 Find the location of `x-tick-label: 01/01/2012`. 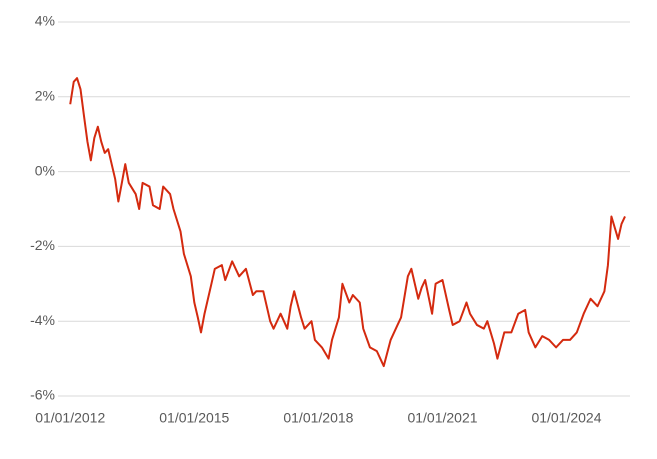

x-tick-label: 01/01/2012 is located at coordinates (70, 418).